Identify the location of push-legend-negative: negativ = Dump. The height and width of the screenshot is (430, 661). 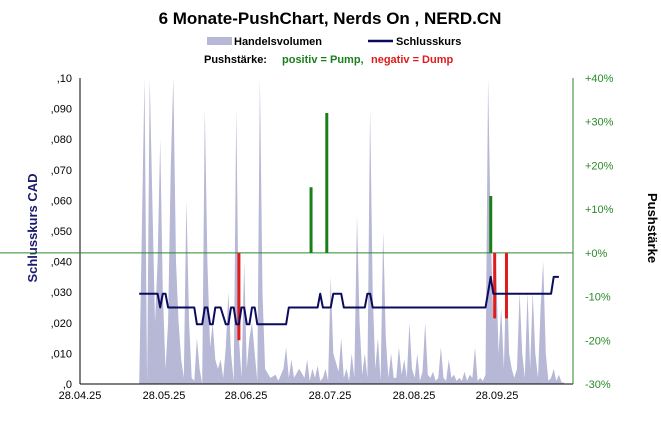
(412, 60).